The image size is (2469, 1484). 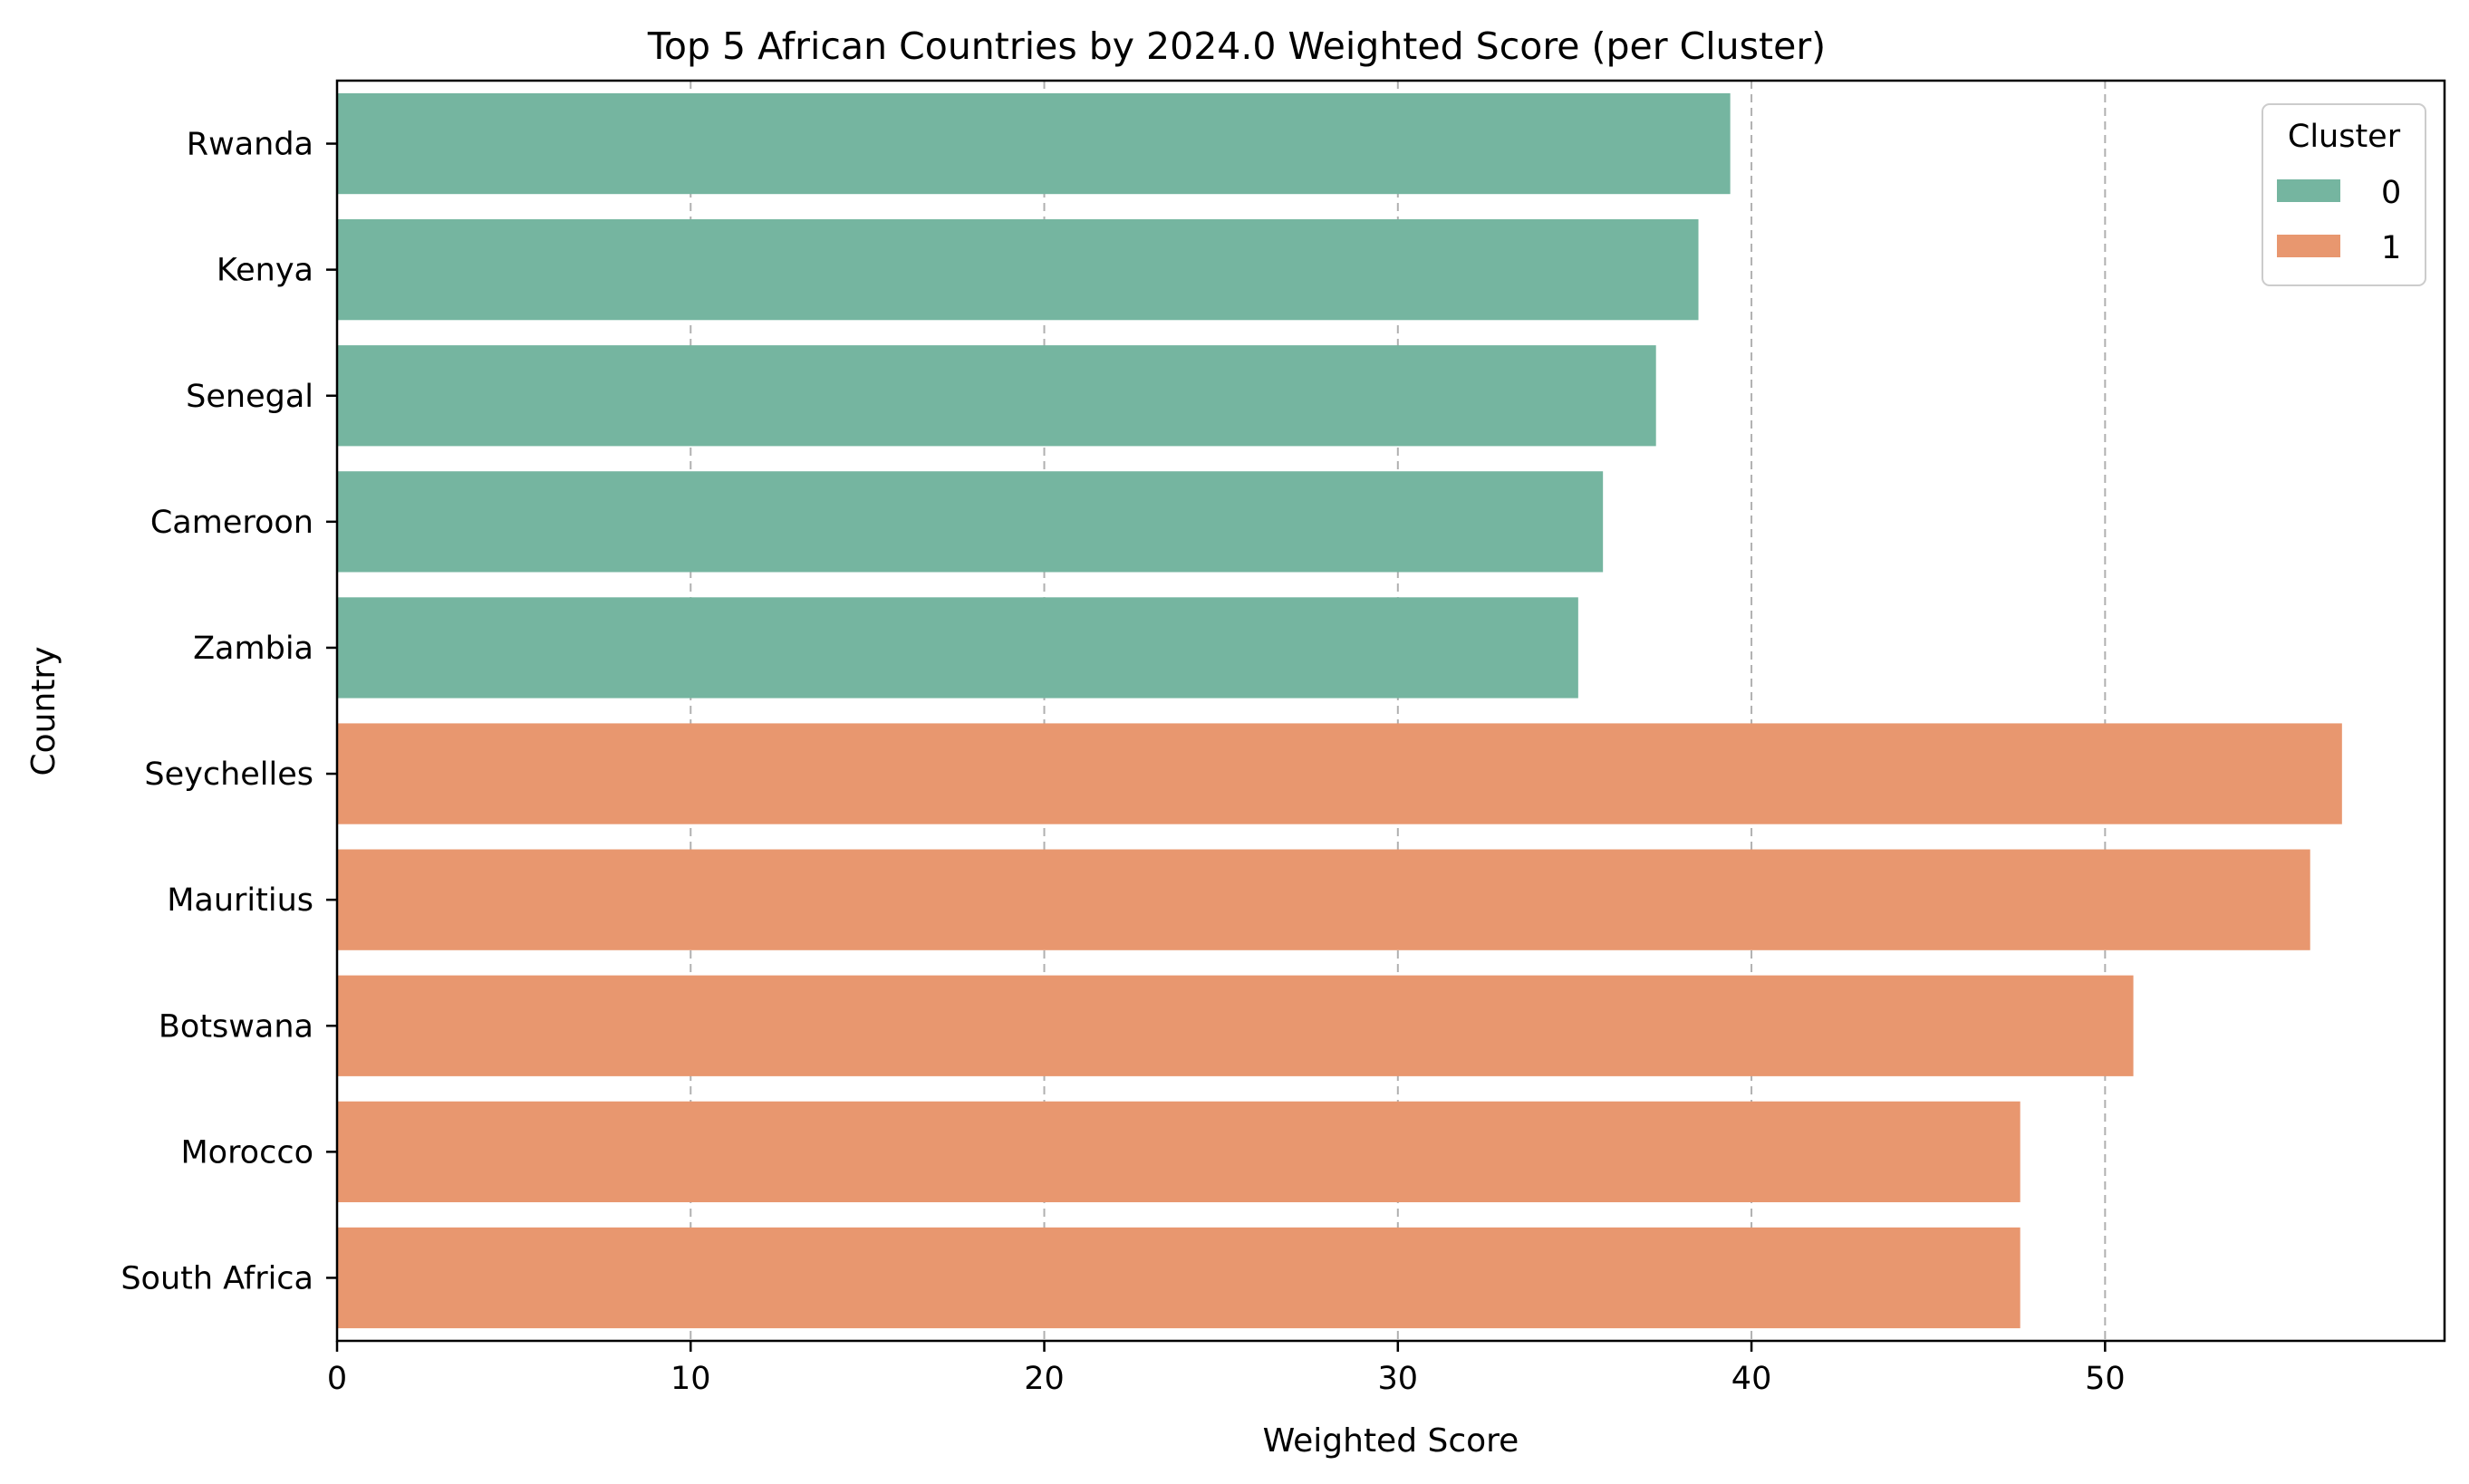 I want to click on bar-seychelles, so click(x=1339, y=774).